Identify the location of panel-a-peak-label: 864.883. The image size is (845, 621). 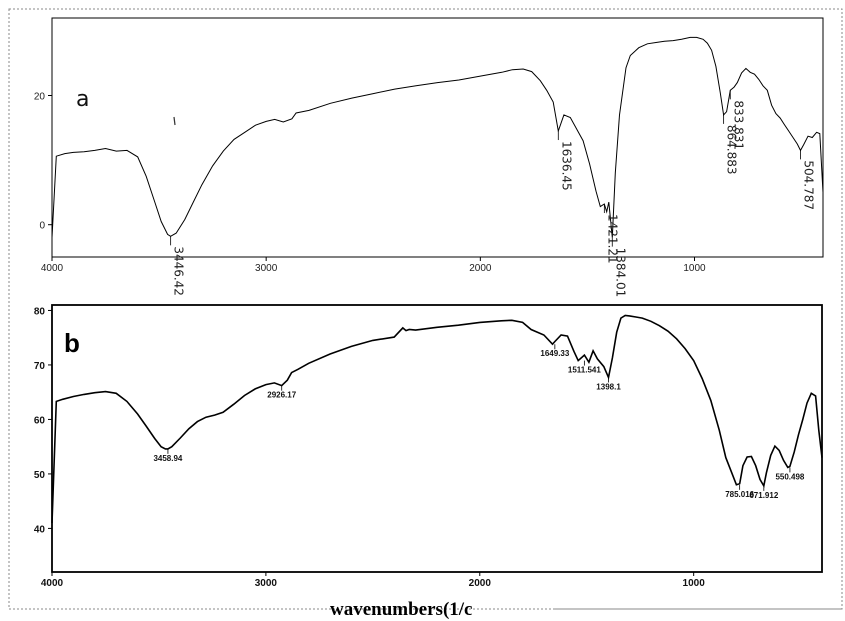
(732, 150).